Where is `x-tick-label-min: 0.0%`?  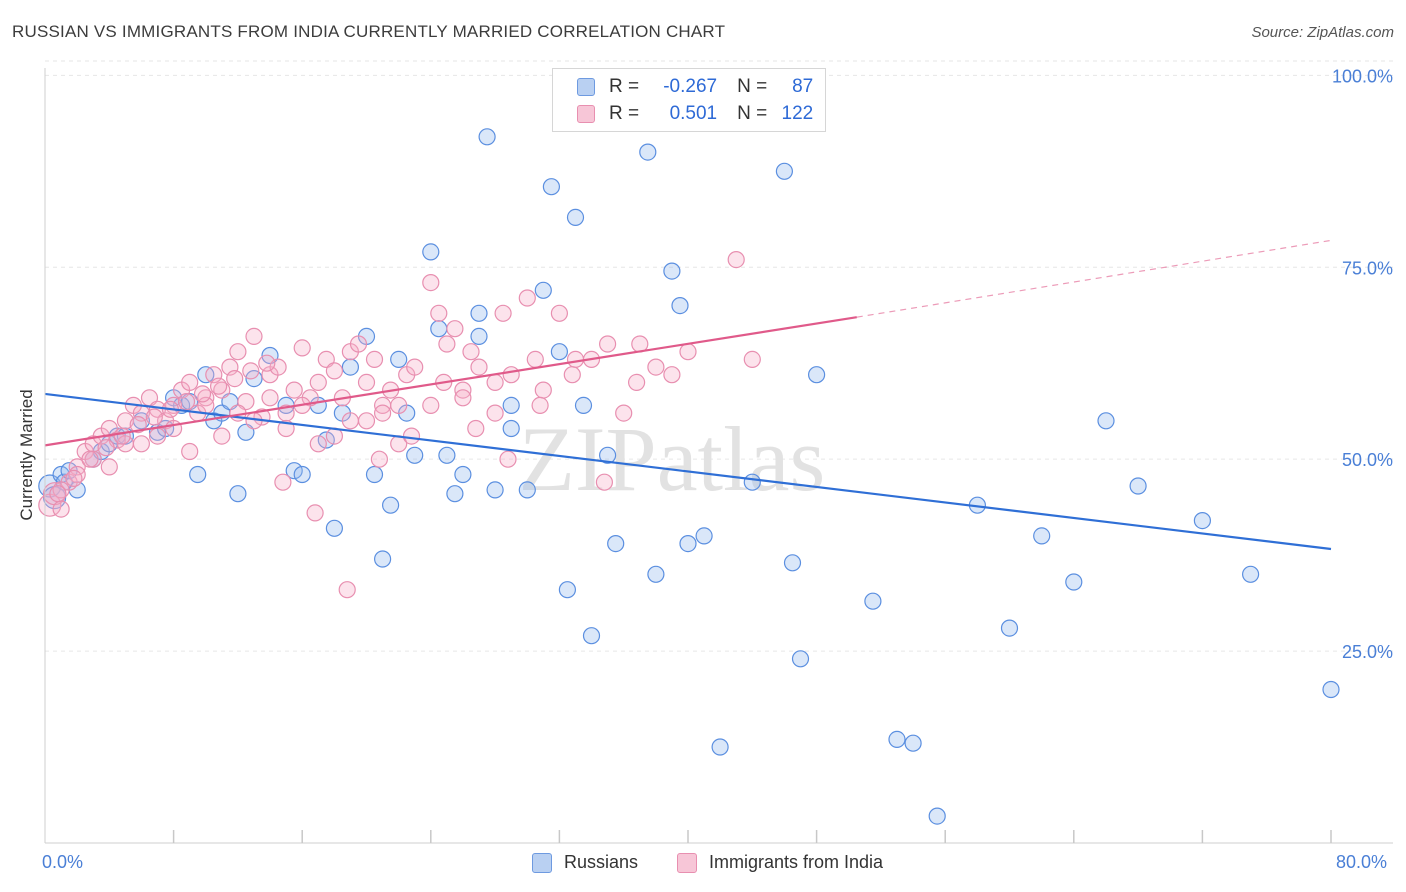 x-tick-label-min: 0.0% is located at coordinates (63, 862).